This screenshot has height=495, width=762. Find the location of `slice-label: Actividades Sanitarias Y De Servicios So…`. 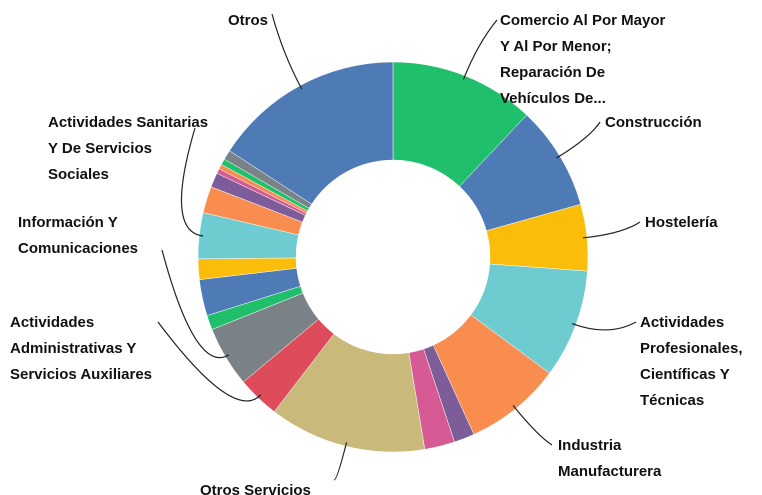

slice-label: Actividades Sanitarias Y De Servicios So… is located at coordinates (128, 148).